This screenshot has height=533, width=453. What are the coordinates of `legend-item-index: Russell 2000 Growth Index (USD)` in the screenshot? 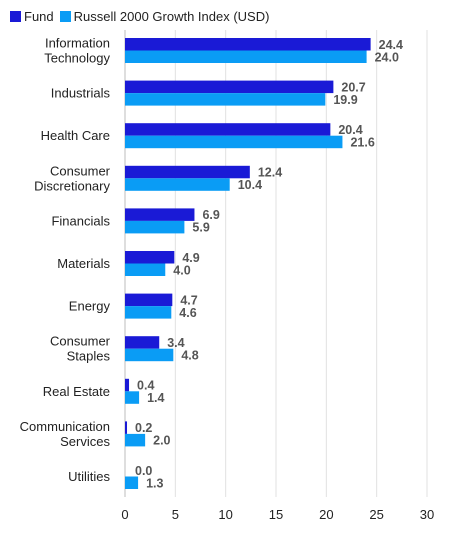 It's located at (164, 16).